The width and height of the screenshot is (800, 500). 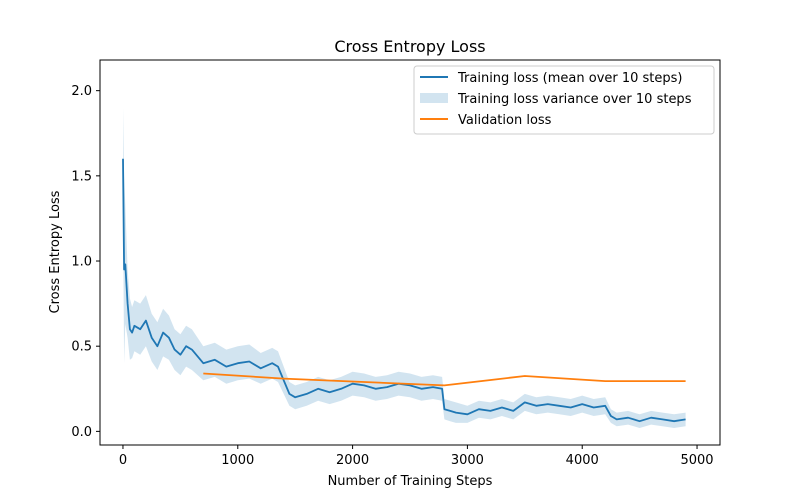 I want to click on legend-label-training: Training loss (mean over 10 steps), so click(x=570, y=78).